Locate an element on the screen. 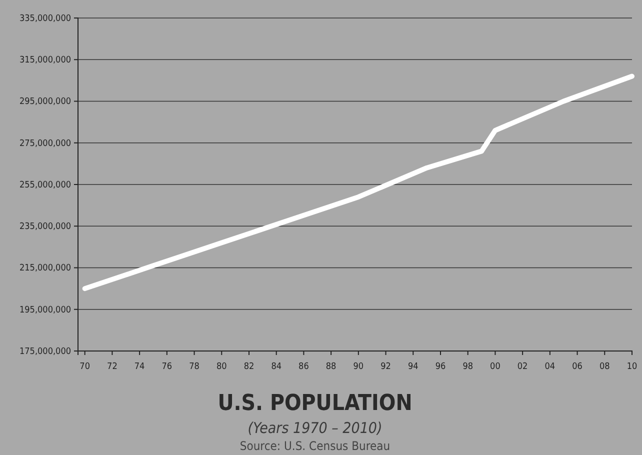  y-tick-label: 235,000,000 is located at coordinates (45, 227).